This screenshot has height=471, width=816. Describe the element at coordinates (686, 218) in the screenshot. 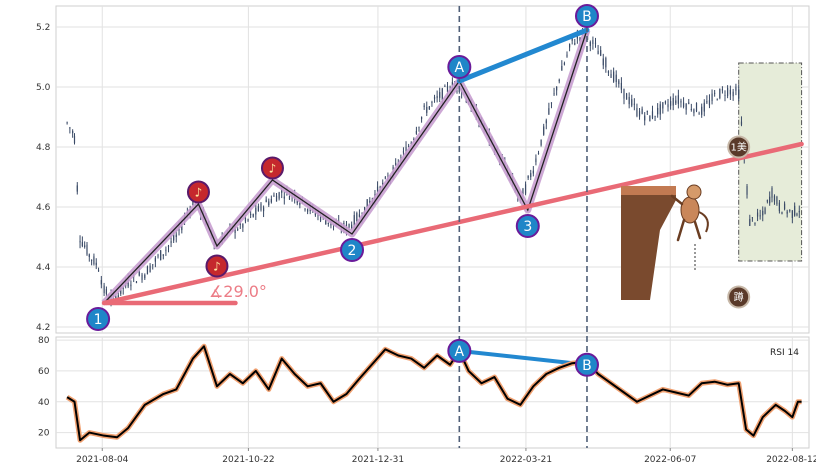

I see `monkey-limbs` at that location.